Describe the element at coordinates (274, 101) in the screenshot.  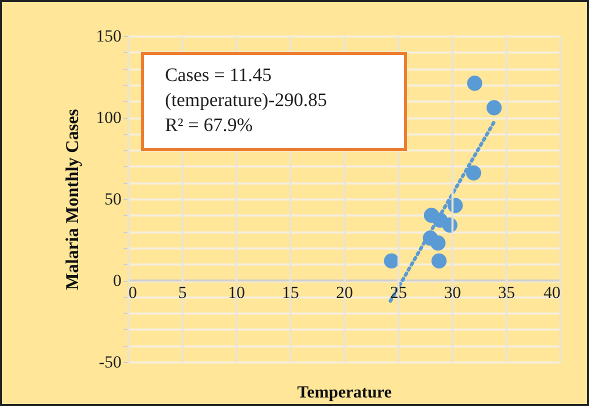
I see `text-box: Cases = 11.45 (temperature)-290.85 R² = 67.9%` at that location.